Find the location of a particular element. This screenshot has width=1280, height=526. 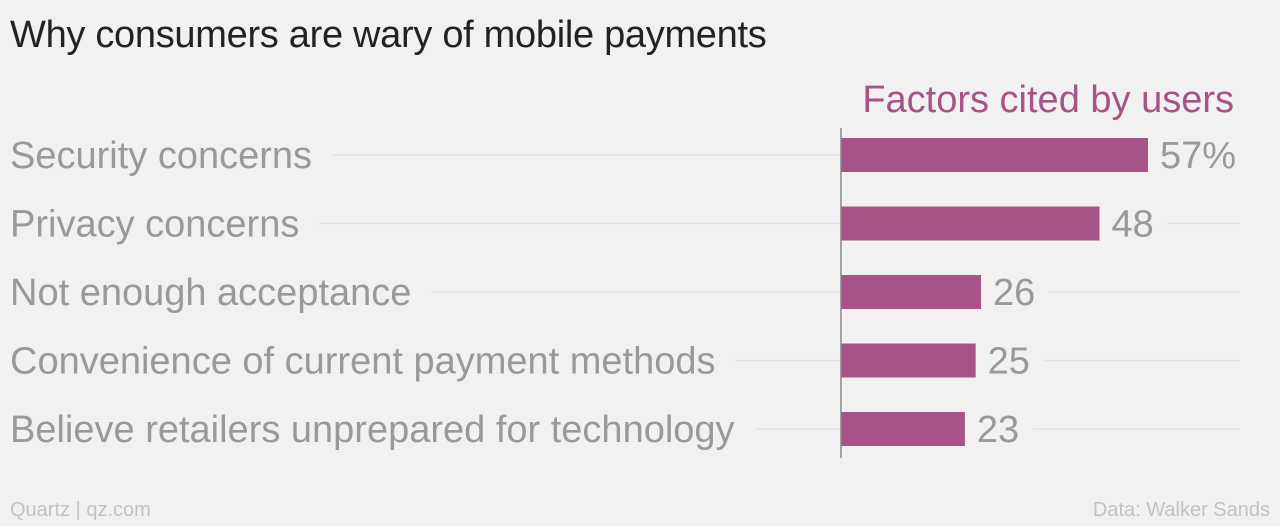

category-label: Privacy concerns is located at coordinates (154, 225).